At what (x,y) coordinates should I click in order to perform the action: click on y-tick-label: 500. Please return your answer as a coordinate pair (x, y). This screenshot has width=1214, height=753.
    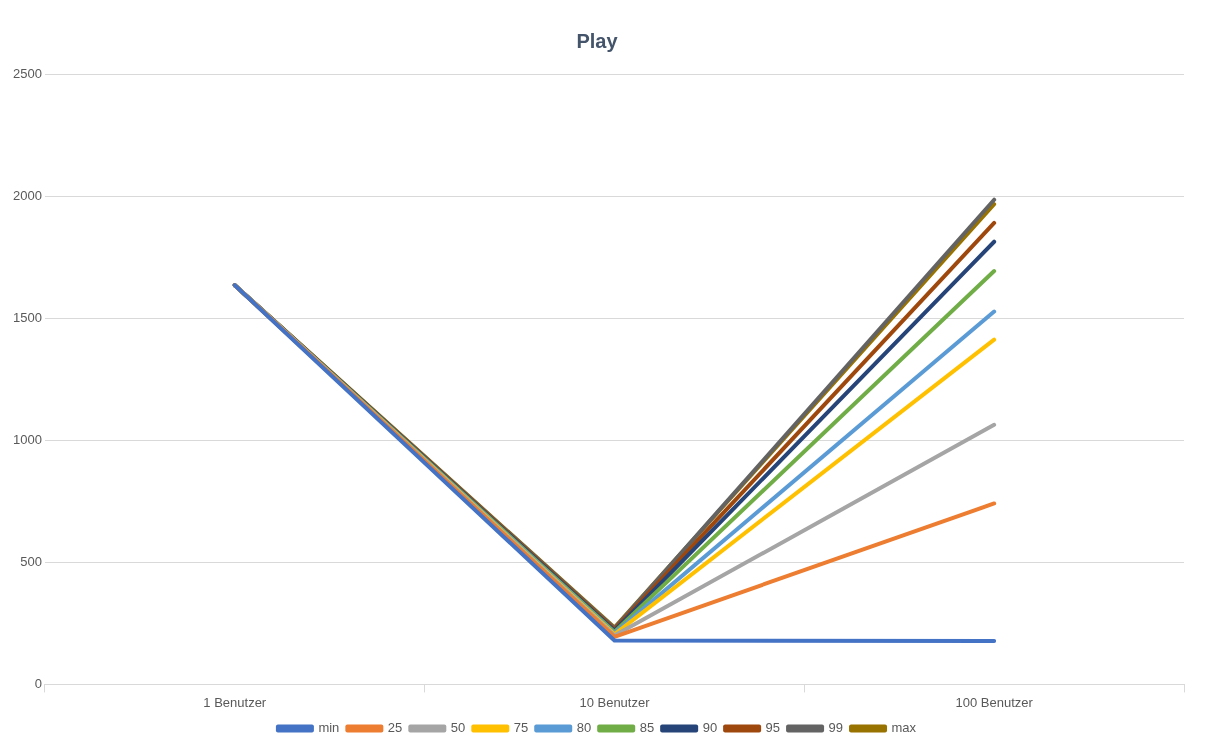
    Looking at the image, I should click on (31, 561).